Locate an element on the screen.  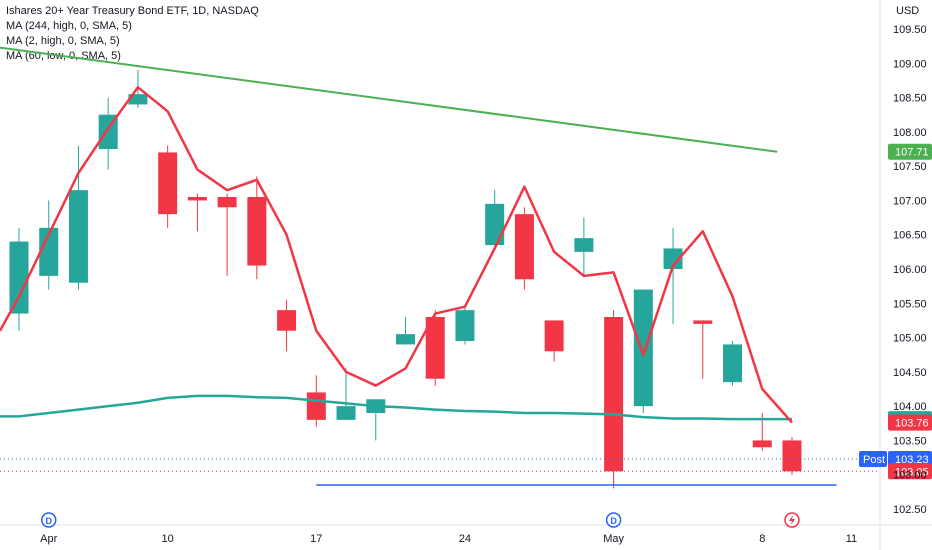
x-tick-label: 24 is located at coordinates (465, 539).